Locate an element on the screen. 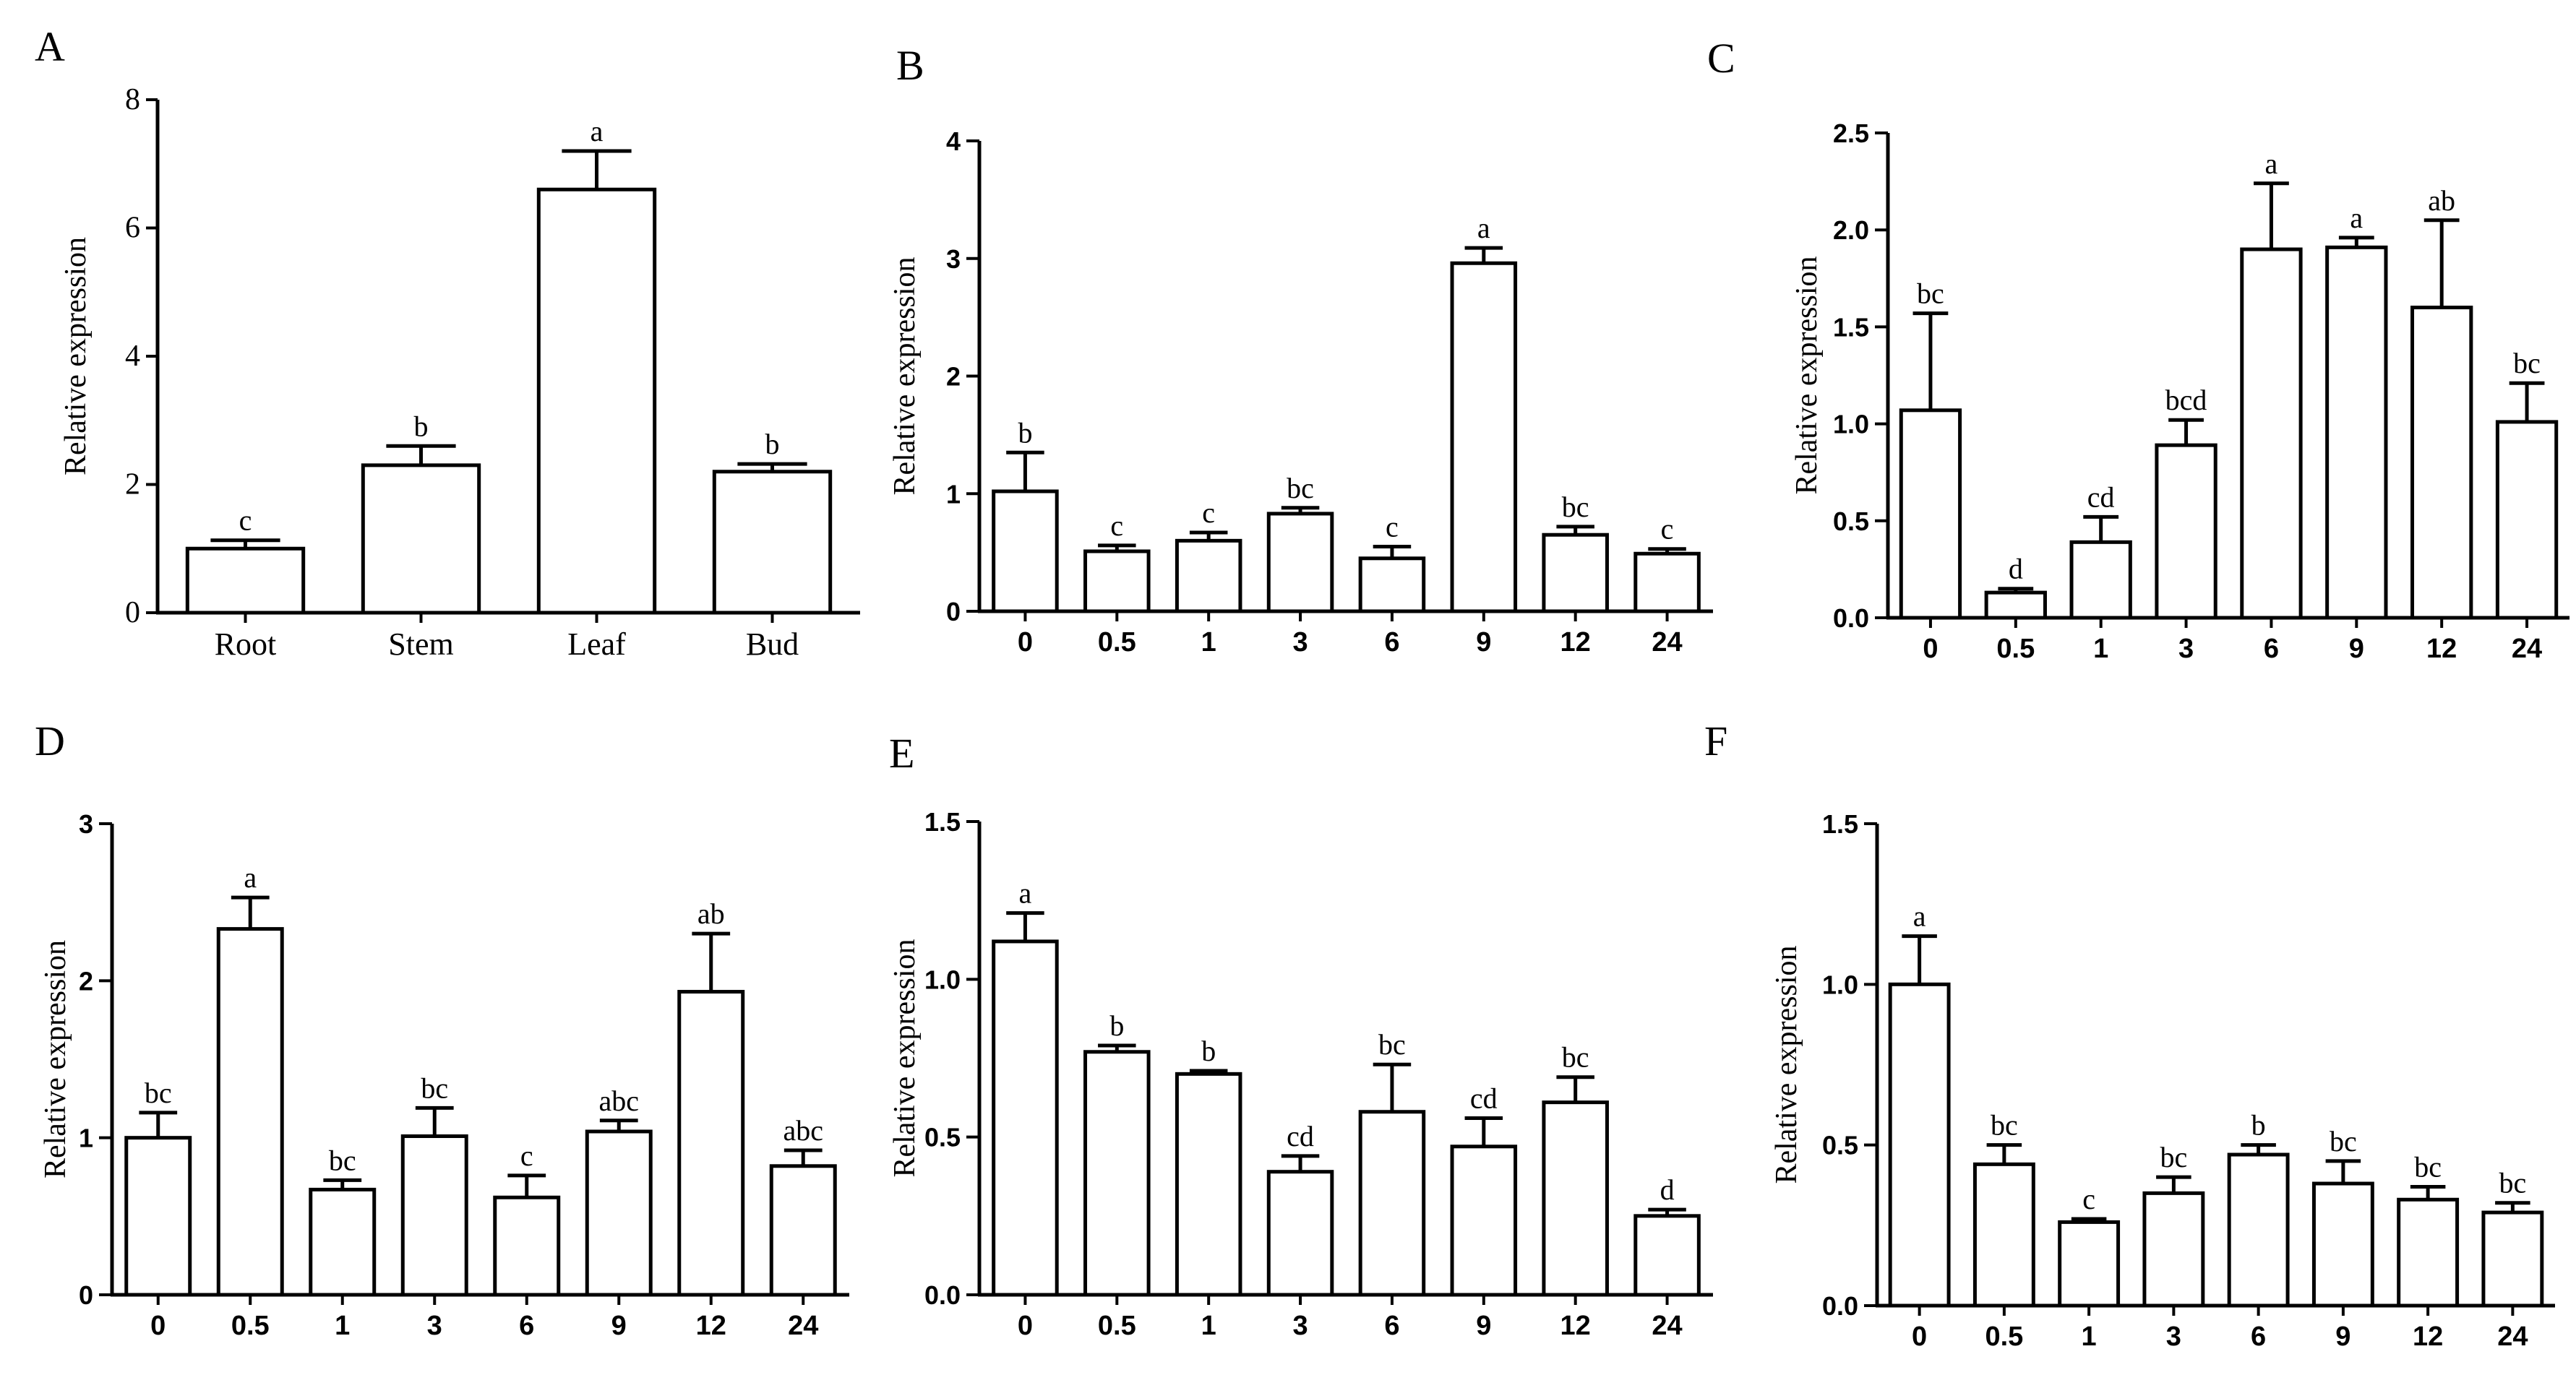 The image size is (2576, 1375). x-tick-label: 0.5 is located at coordinates (251, 1326).